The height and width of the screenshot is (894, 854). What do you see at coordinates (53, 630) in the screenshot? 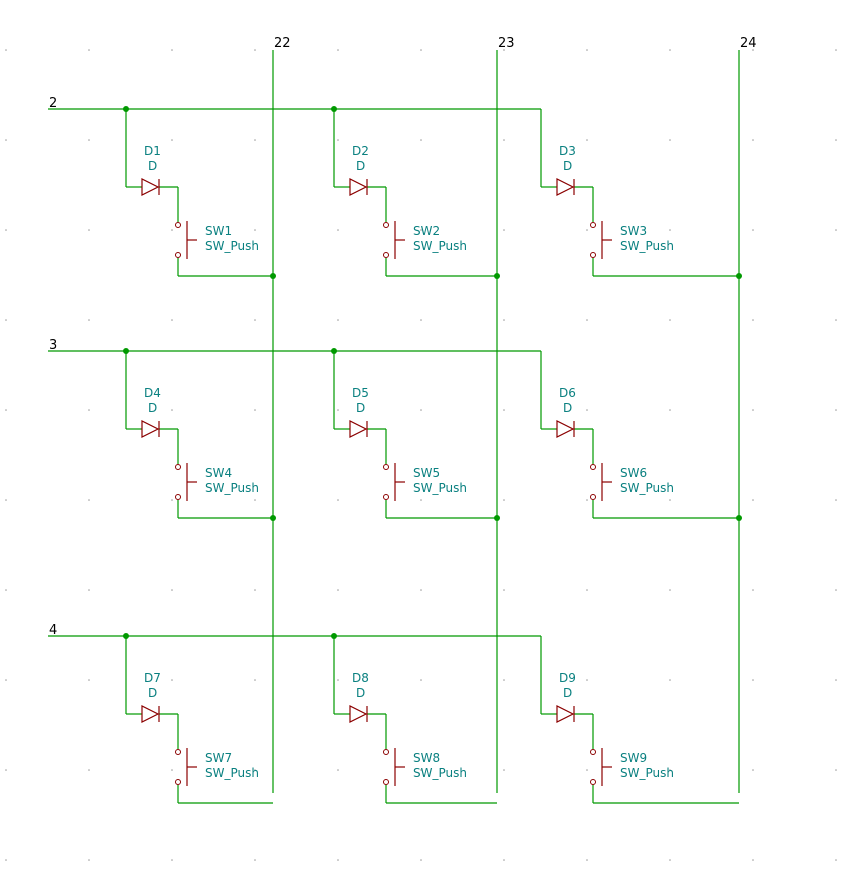
I see `row-net-label-4: 4` at bounding box center [53, 630].